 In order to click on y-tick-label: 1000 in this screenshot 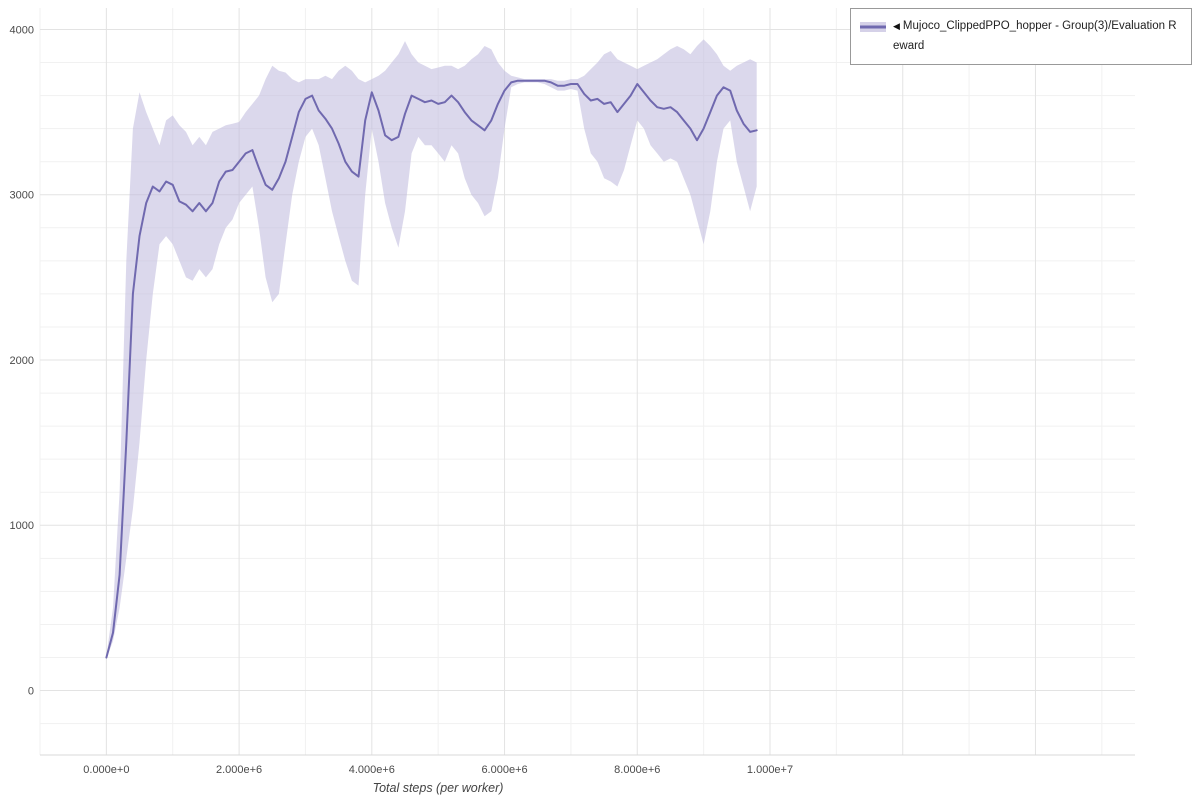, I will do `click(22, 526)`.